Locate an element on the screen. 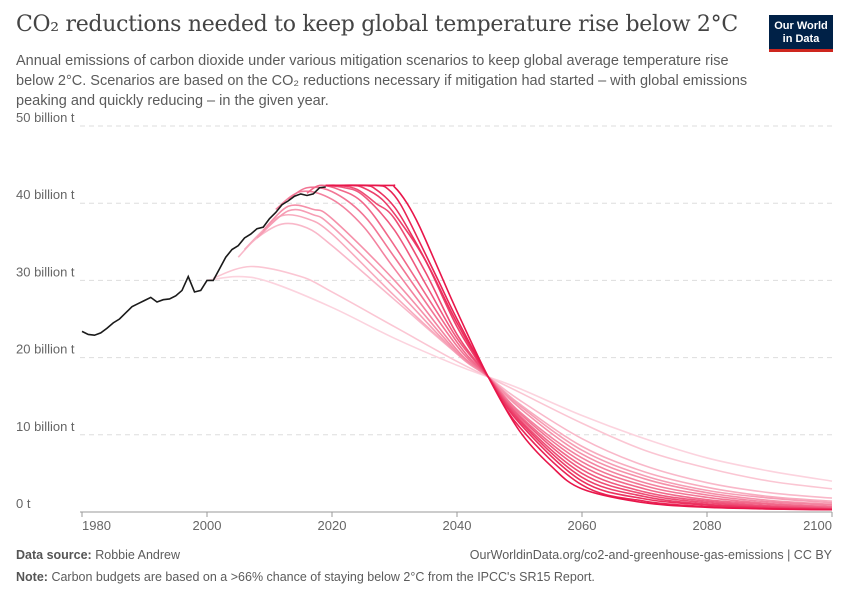  x-tick-label: 2100 is located at coordinates (817, 525).